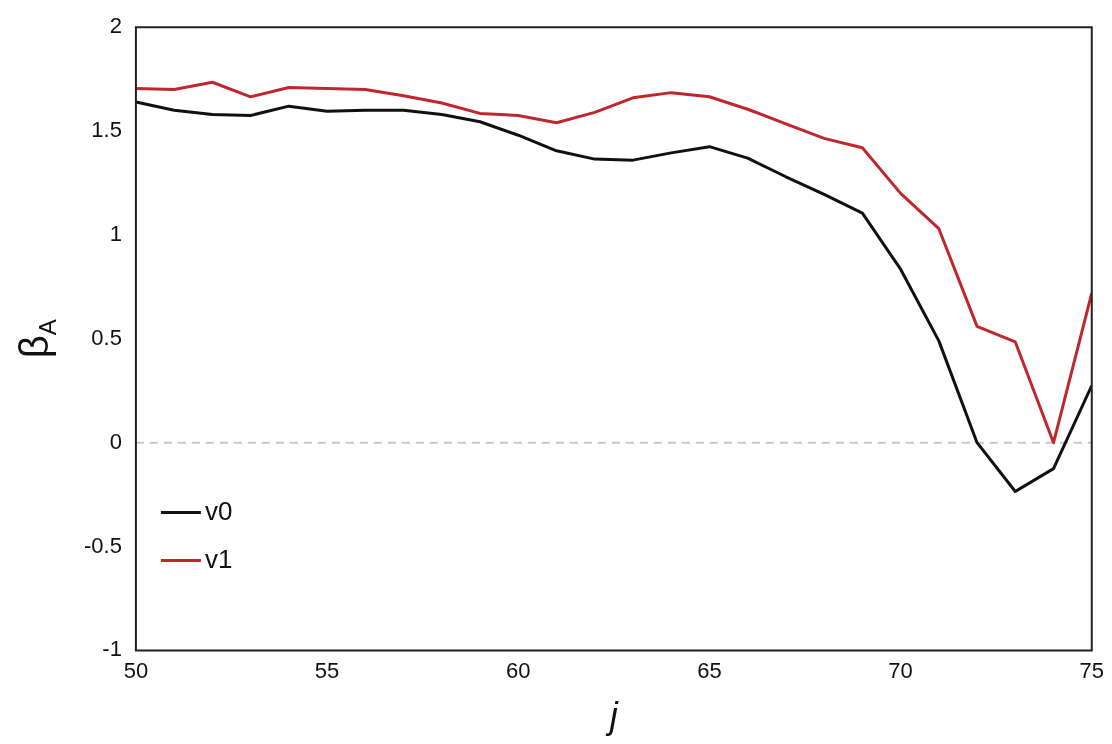 The image size is (1112, 744). Describe the element at coordinates (218, 558) in the screenshot. I see `legend-label: v1` at that location.